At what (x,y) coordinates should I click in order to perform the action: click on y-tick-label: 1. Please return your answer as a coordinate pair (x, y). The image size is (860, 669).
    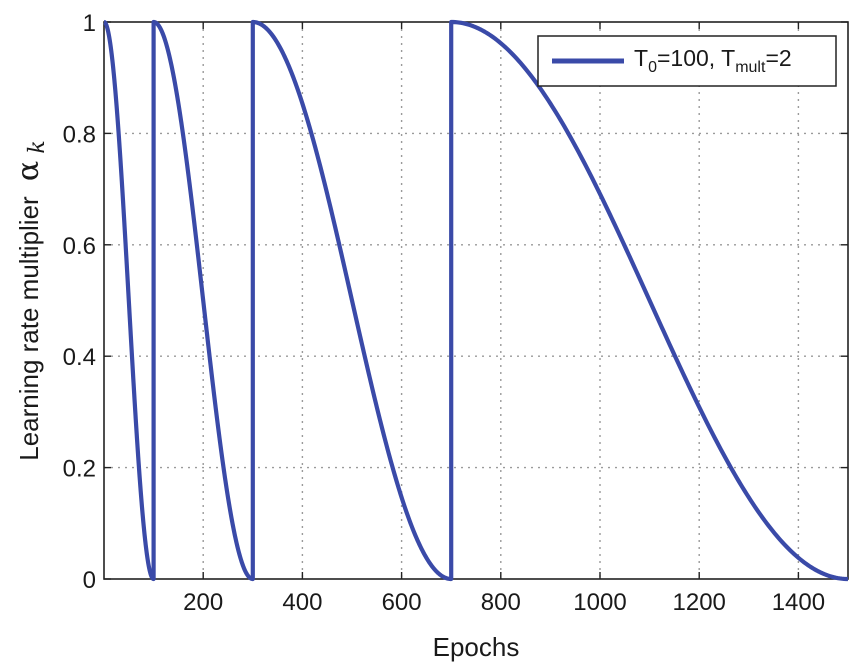
    Looking at the image, I should click on (89, 23).